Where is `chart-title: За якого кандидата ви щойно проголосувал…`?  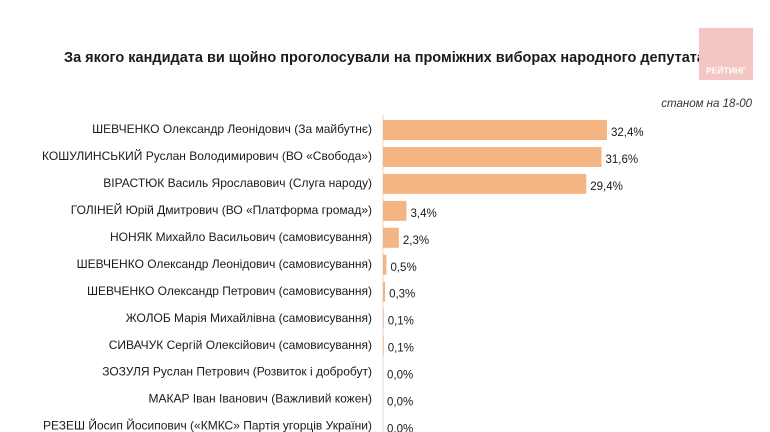 chart-title: За якого кандидата ви щойно проголосувал… is located at coordinates (389, 58).